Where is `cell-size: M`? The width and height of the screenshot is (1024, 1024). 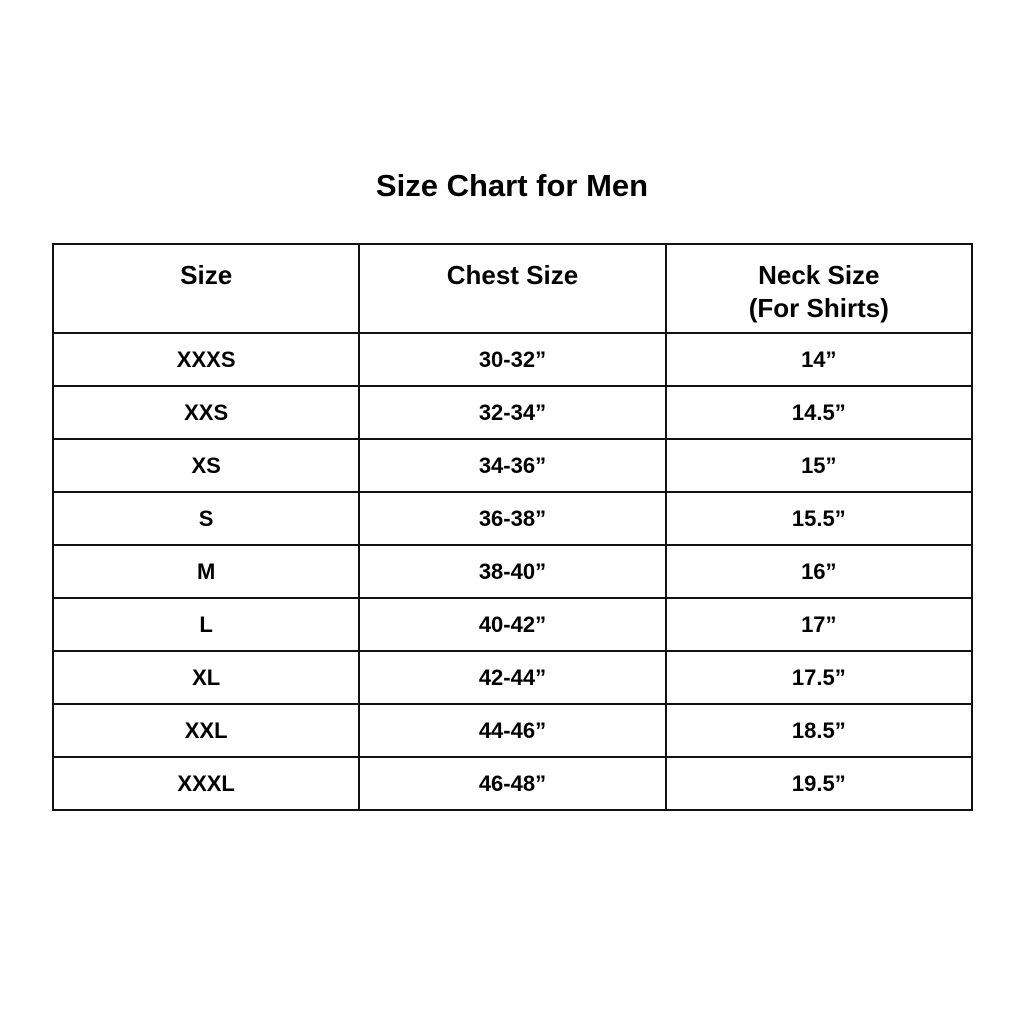 cell-size: M is located at coordinates (206, 571).